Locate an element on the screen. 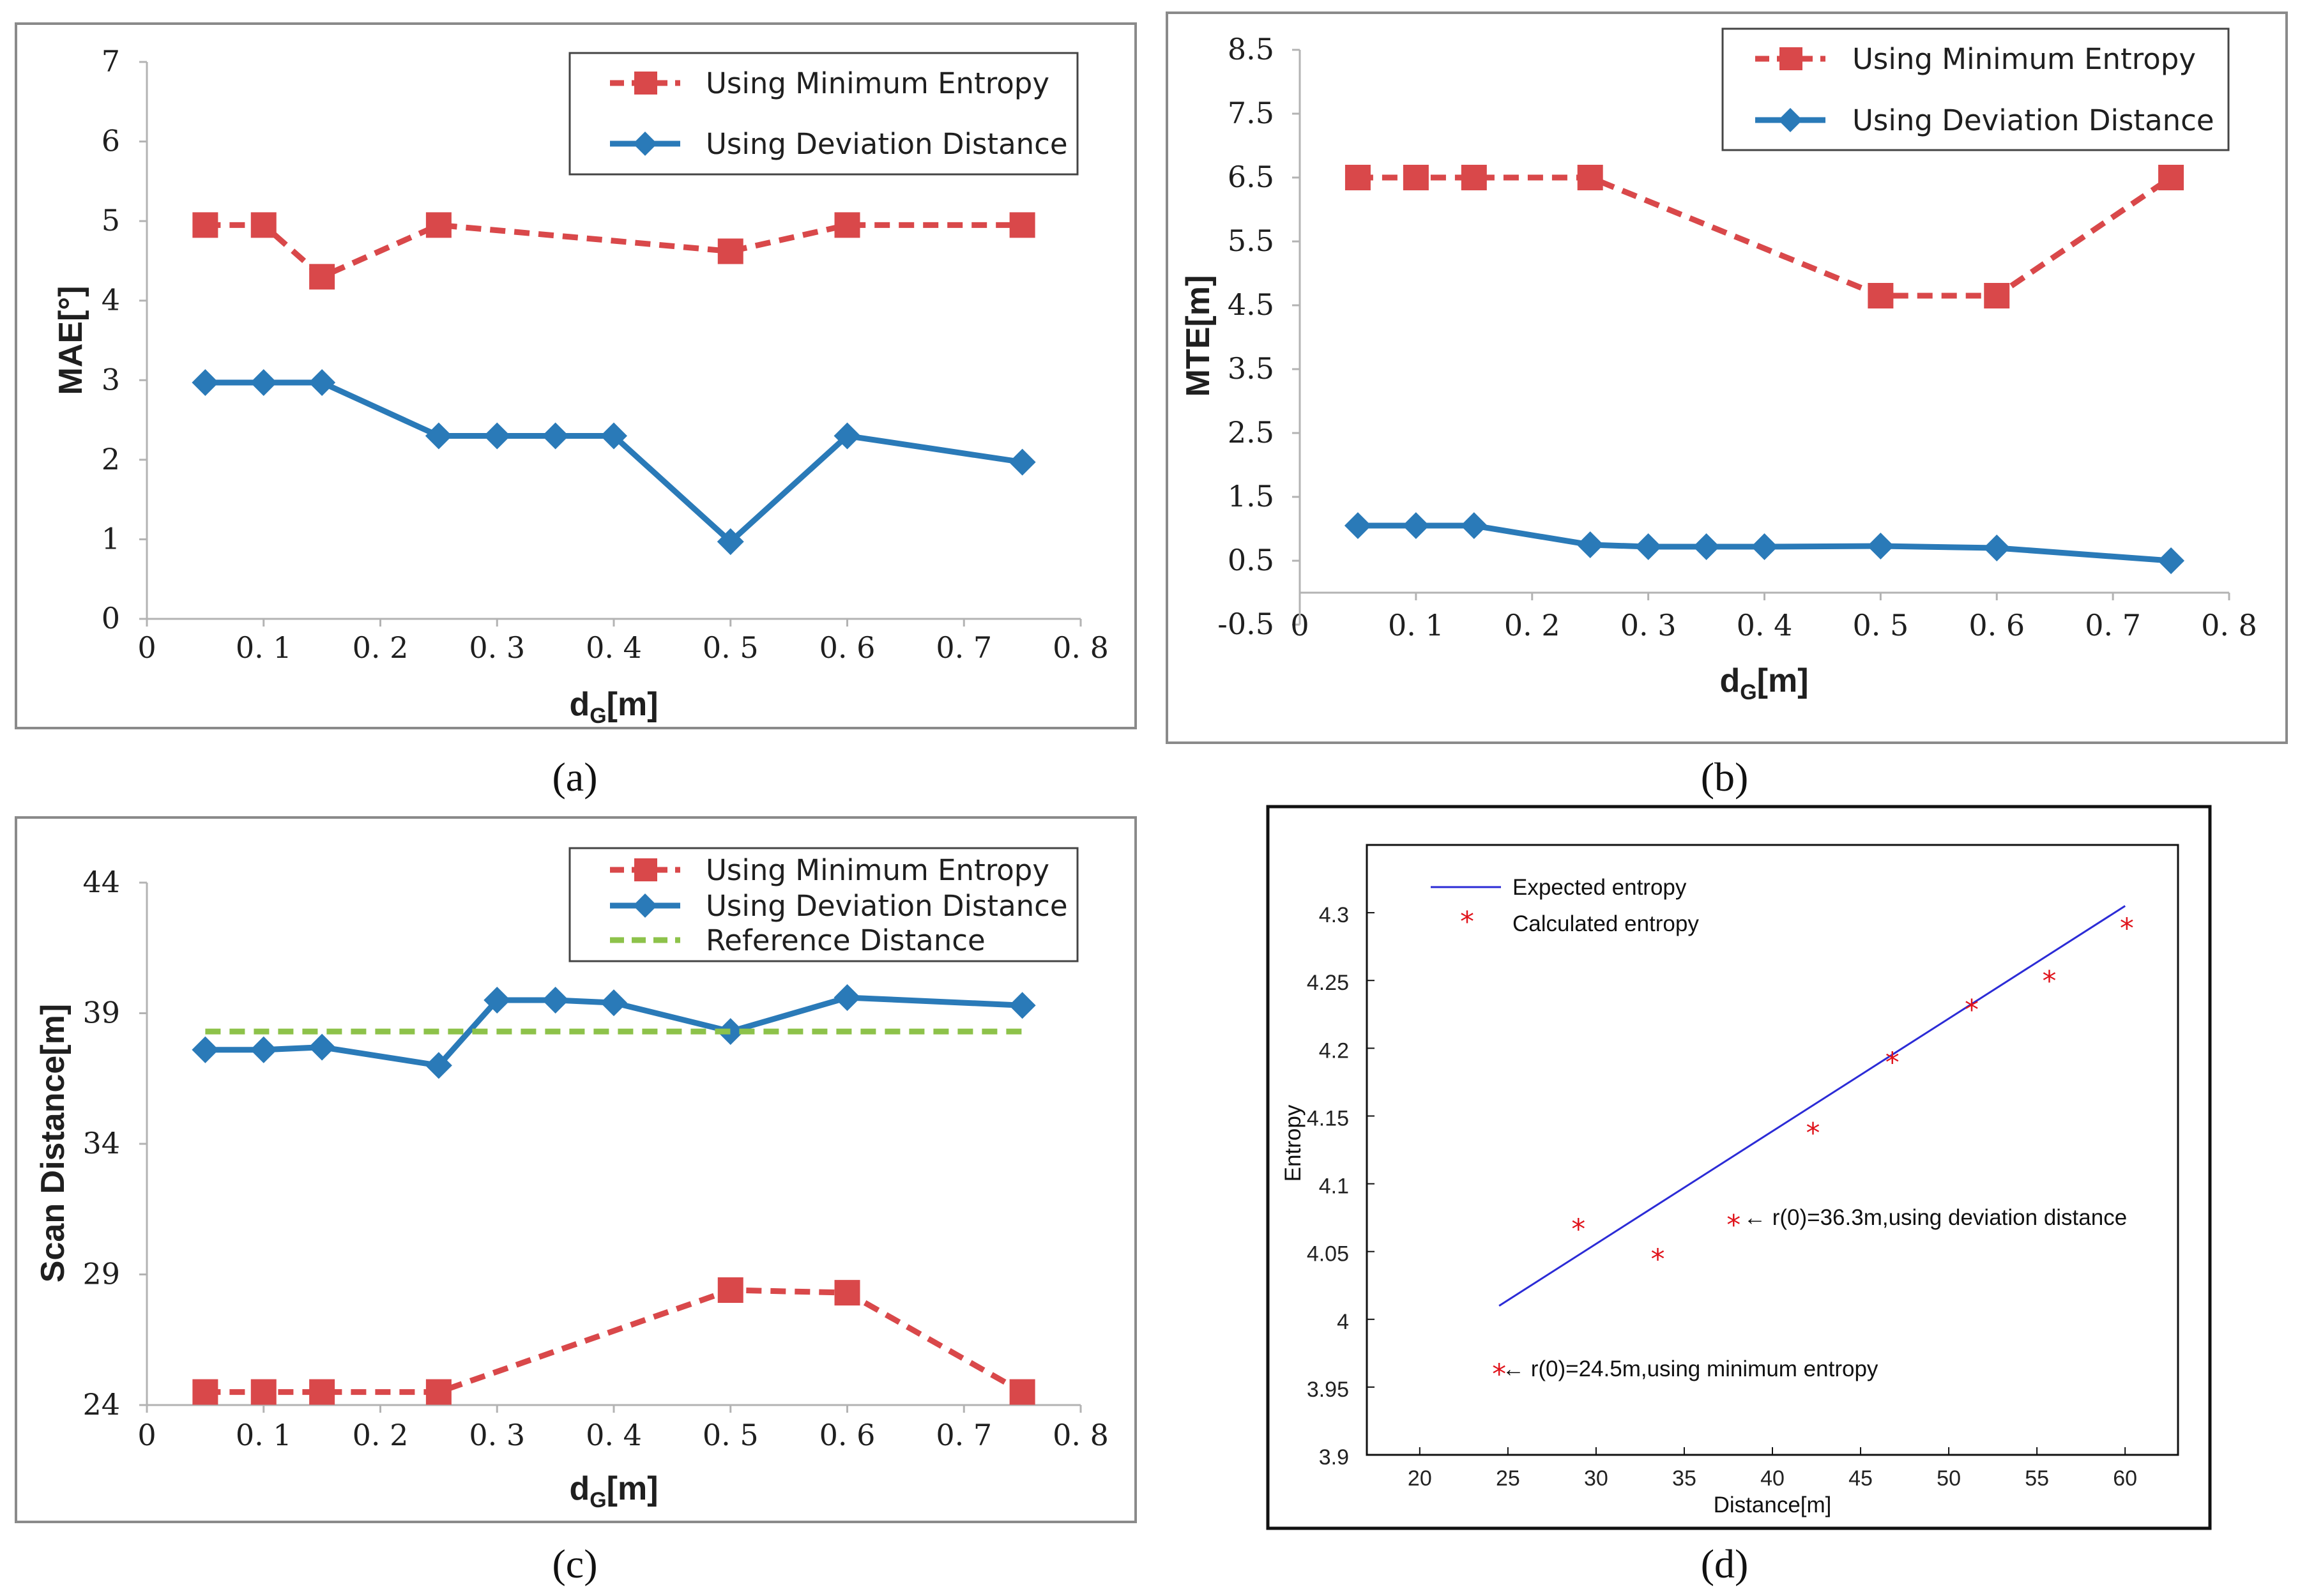  legend-b-min-entropy-label: Using Minimum Entropy is located at coordinates (2024, 59).